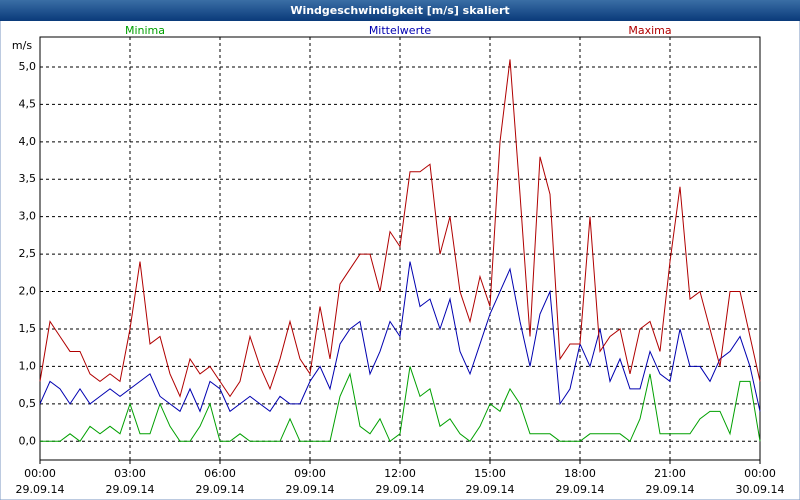 The image size is (800, 500). What do you see at coordinates (22, 45) in the screenshot?
I see `y-unit: m/s` at bounding box center [22, 45].